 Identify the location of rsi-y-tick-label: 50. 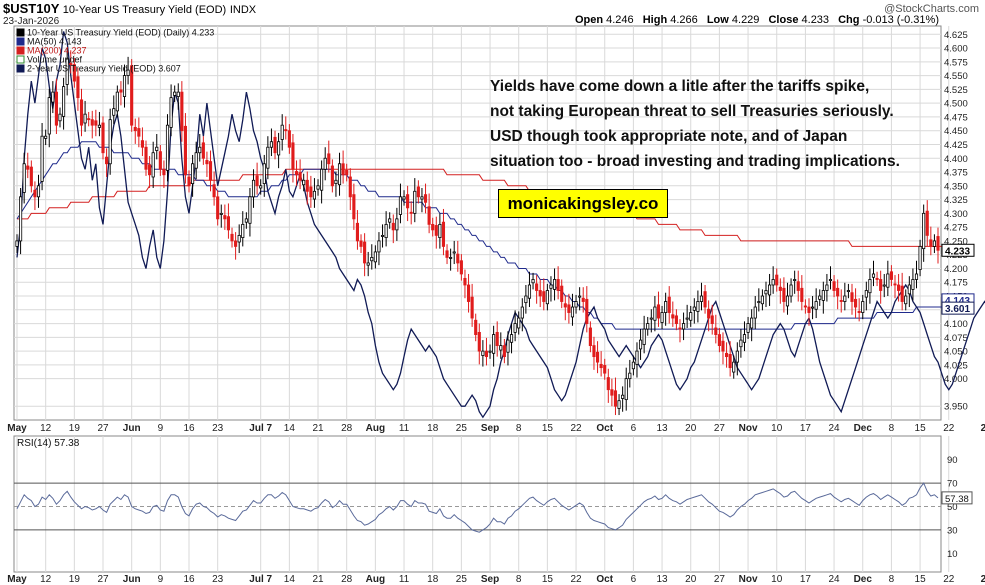
(952, 507).